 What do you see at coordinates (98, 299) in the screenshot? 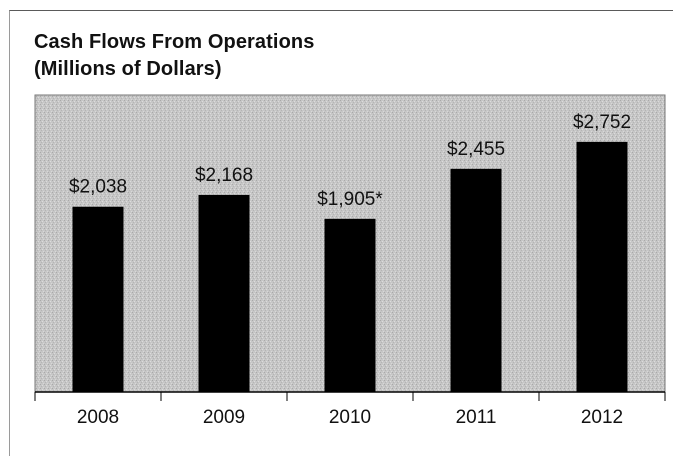
I see `bar-2008` at bounding box center [98, 299].